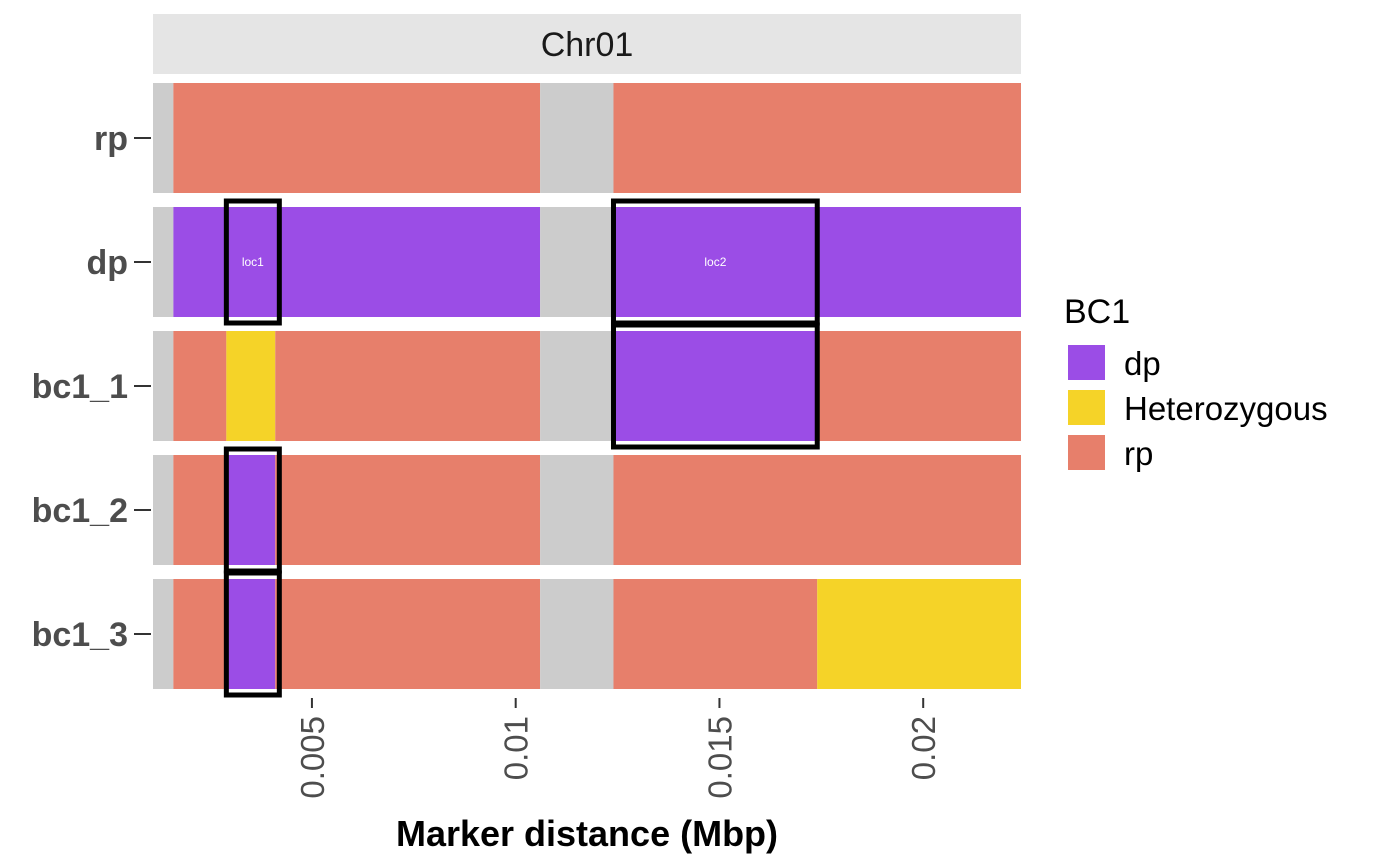 Image resolution: width=1400 pixels, height=866 pixels. I want to click on y-axis: rp dp bc1_1 bc1_2 bc1_3, so click(91, 387).